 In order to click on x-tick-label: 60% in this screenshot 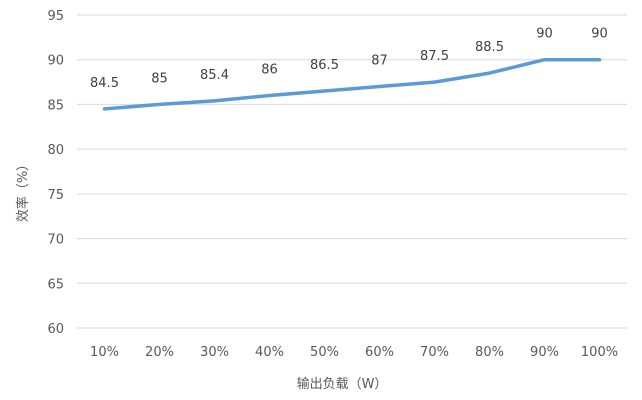, I will do `click(379, 352)`.